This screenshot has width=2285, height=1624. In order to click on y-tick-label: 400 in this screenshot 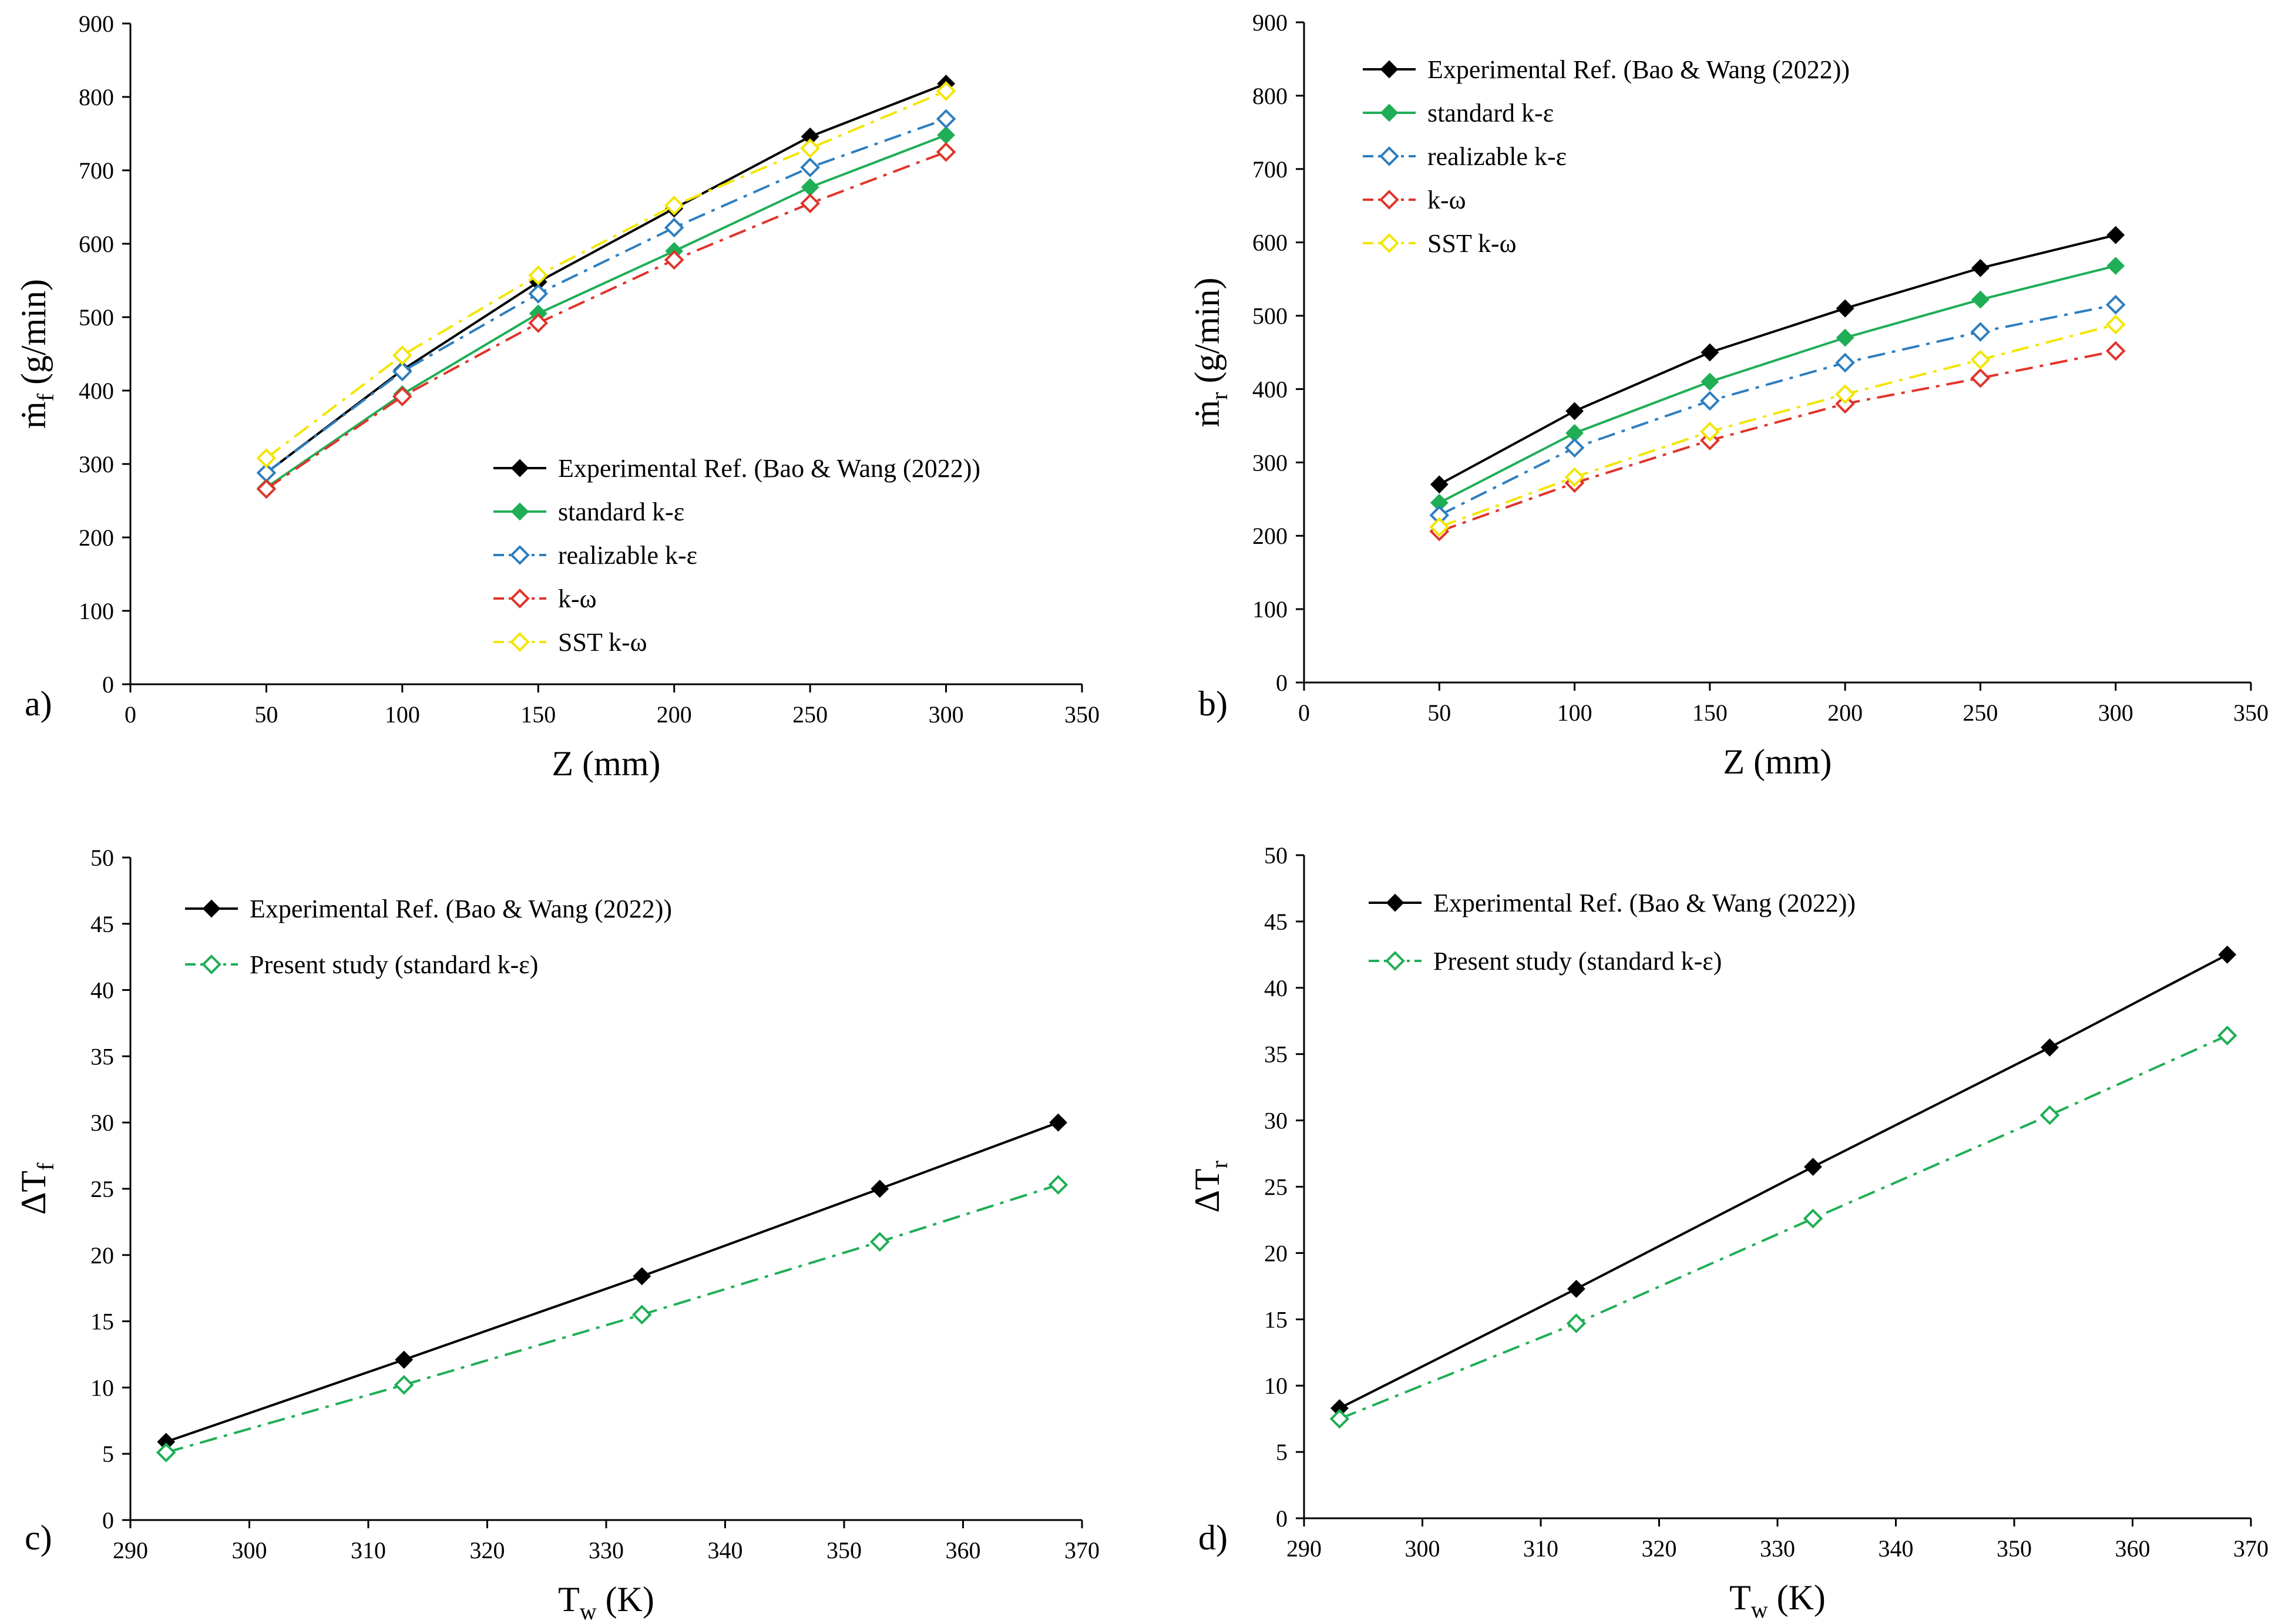, I will do `click(1270, 389)`.